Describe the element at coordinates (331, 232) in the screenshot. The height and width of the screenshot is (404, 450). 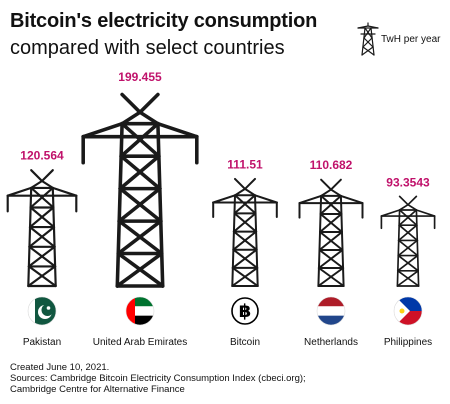
I see `pylon-bar-netherlands` at that location.